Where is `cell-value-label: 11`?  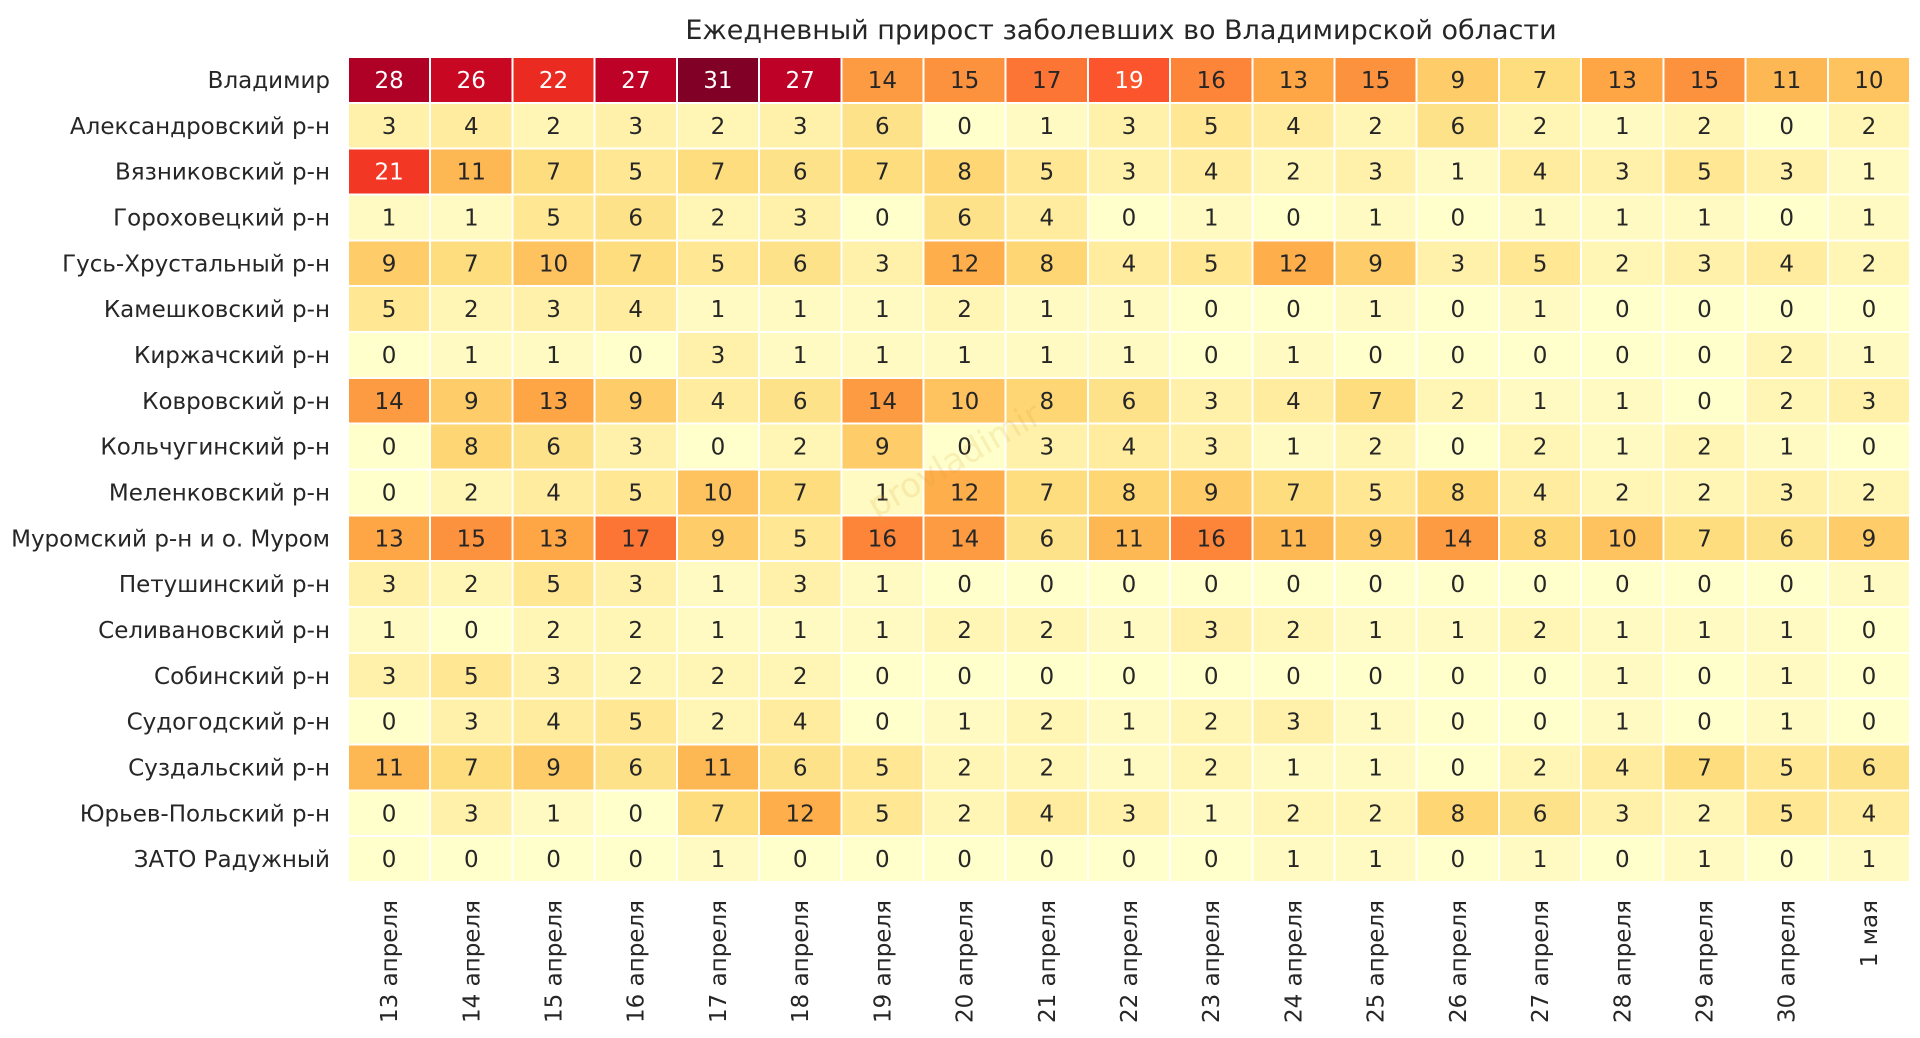
cell-value-label: 11 is located at coordinates (1786, 81).